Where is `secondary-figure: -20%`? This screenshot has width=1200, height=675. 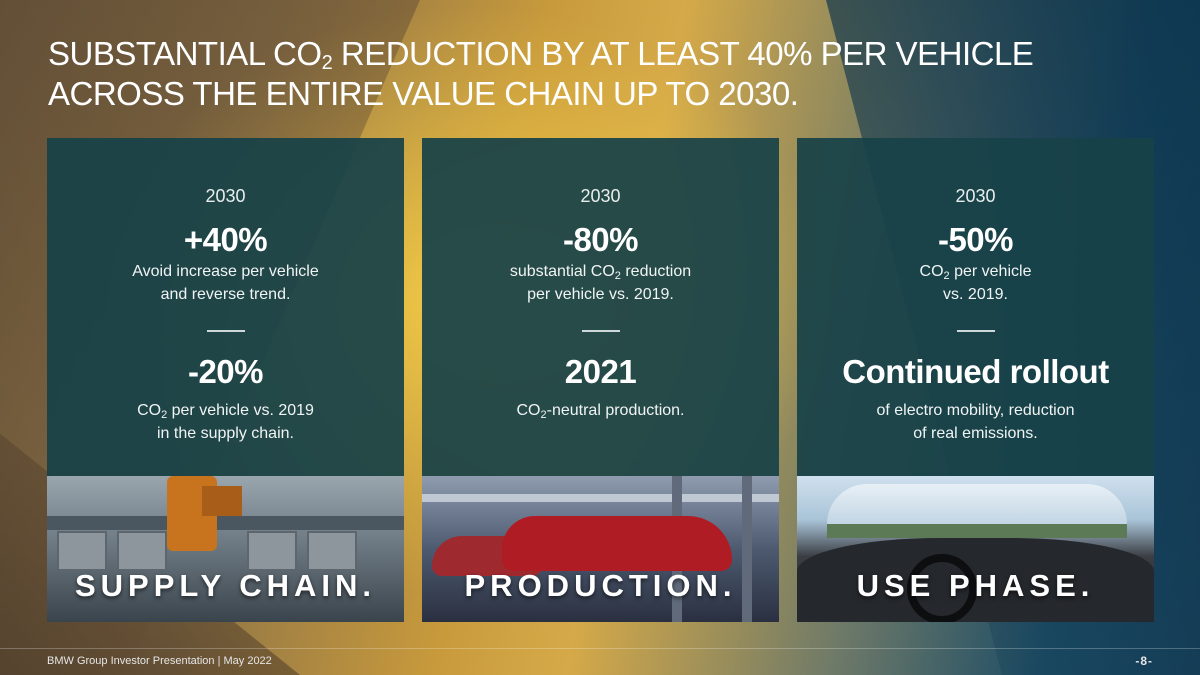 secondary-figure: -20% is located at coordinates (225, 371).